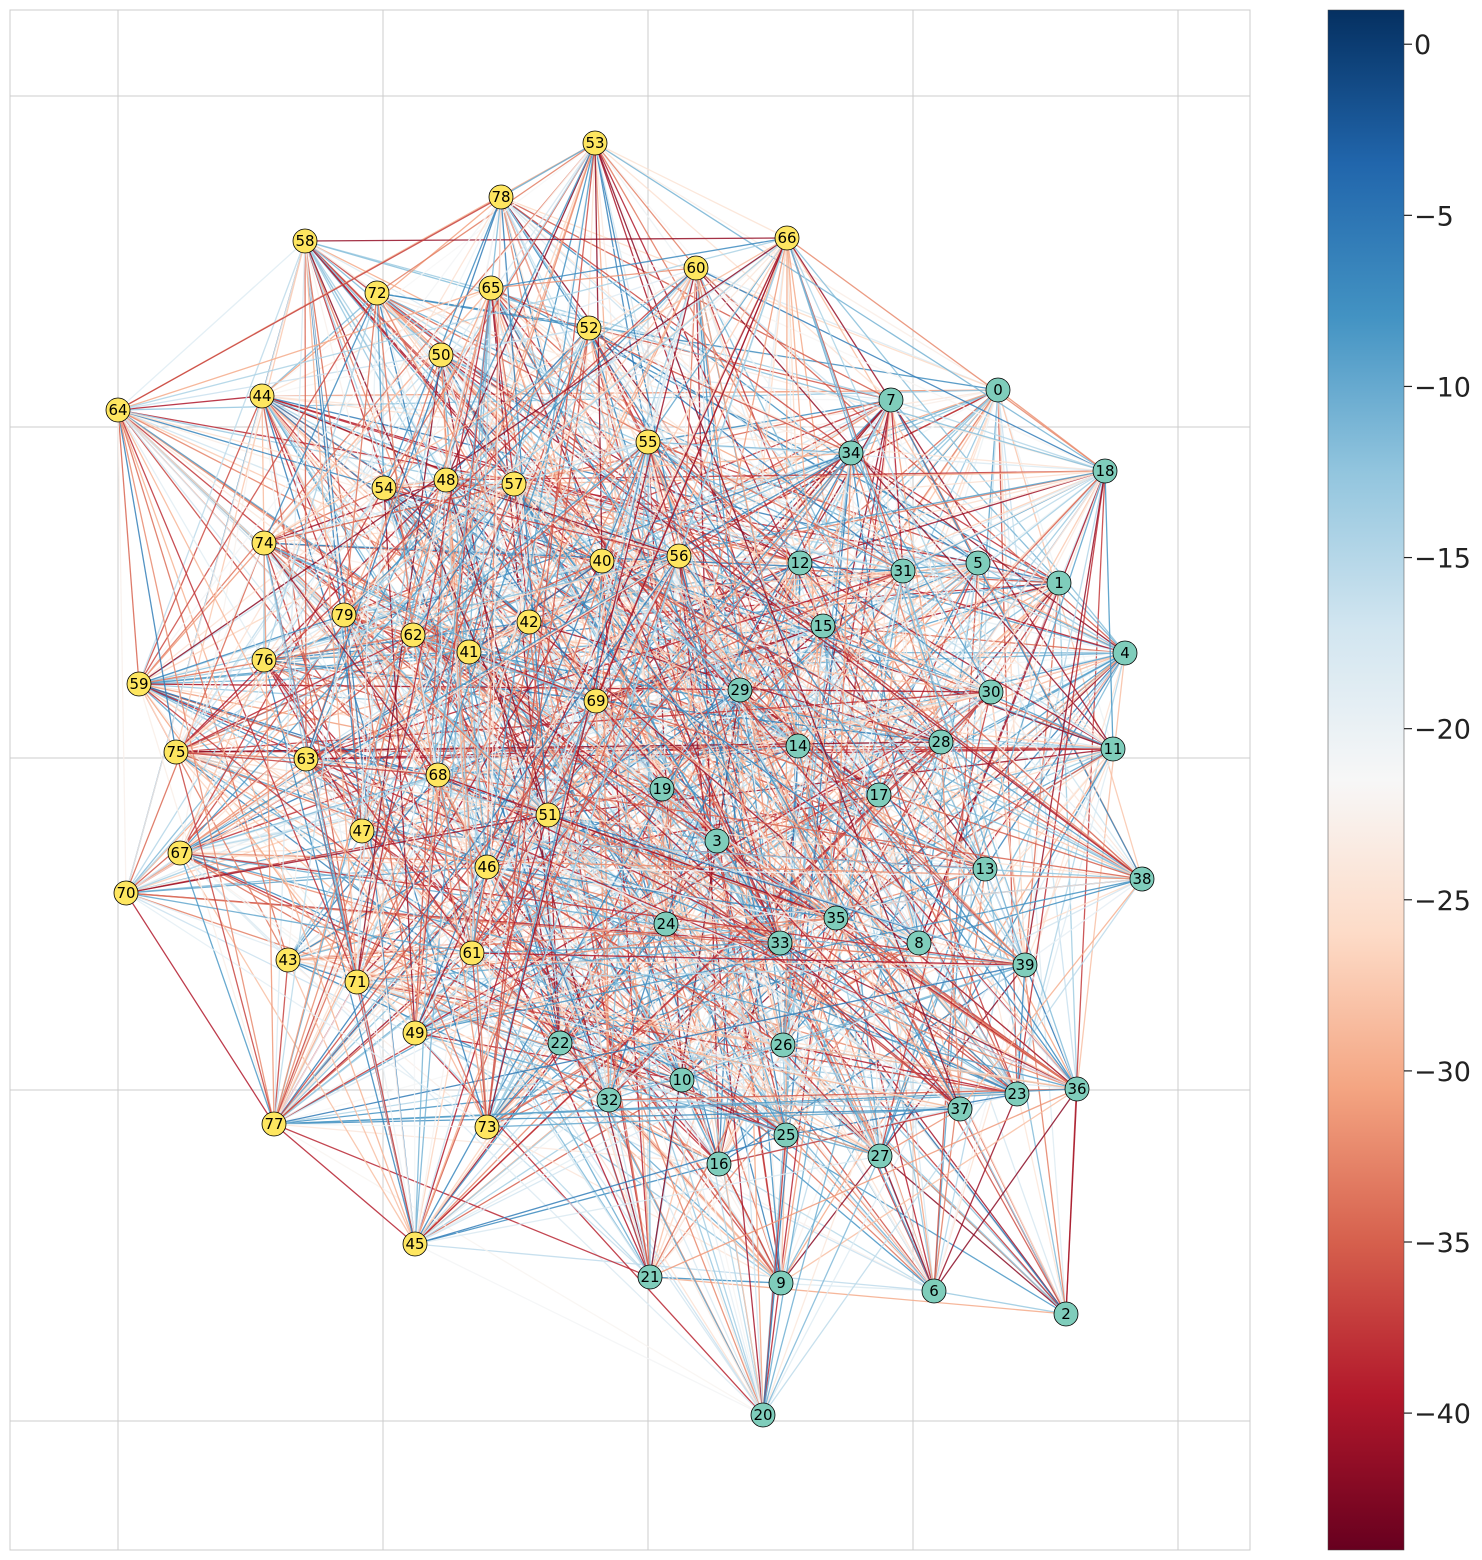 This screenshot has height=1560, width=1482. Describe the element at coordinates (306, 759) in the screenshot. I see `node-63: 63` at that location.